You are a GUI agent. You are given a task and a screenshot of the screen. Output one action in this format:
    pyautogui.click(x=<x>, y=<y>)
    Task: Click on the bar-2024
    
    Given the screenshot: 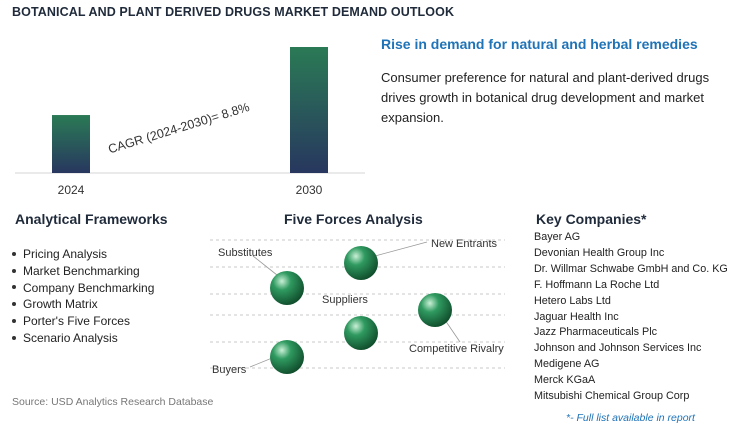 What is the action you would take?
    pyautogui.click(x=71, y=144)
    